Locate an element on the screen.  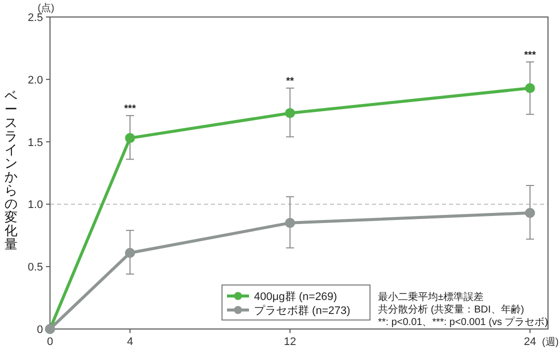
annotation: 共分散分析 (共変量：BDI、年齢) is located at coordinates (451, 310).